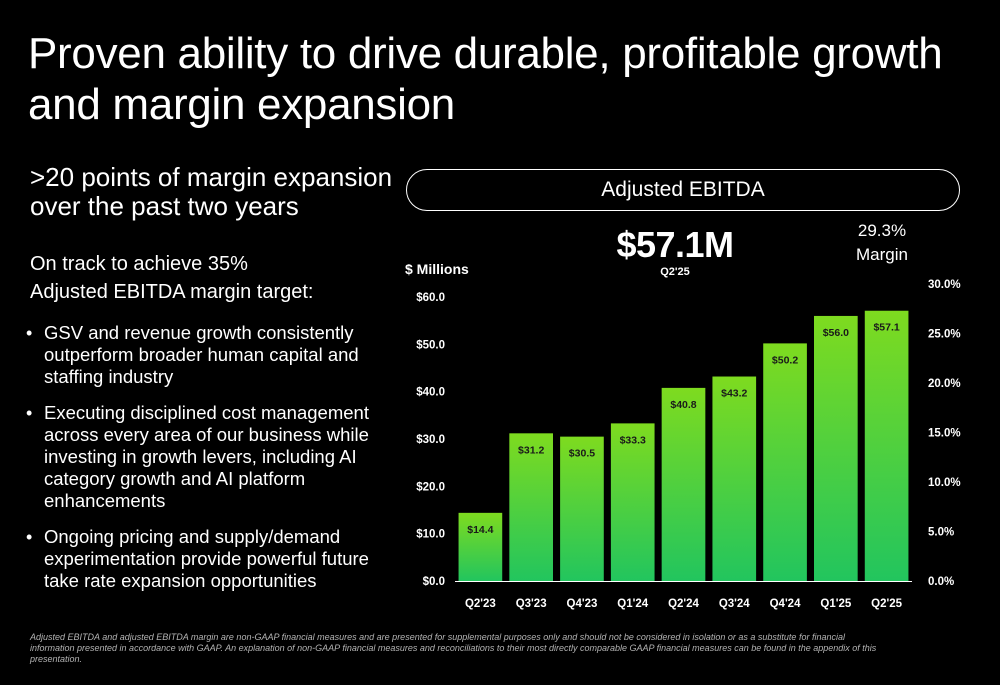 This screenshot has height=685, width=1000. I want to click on y-axis-label: $ Millions, so click(437, 269).